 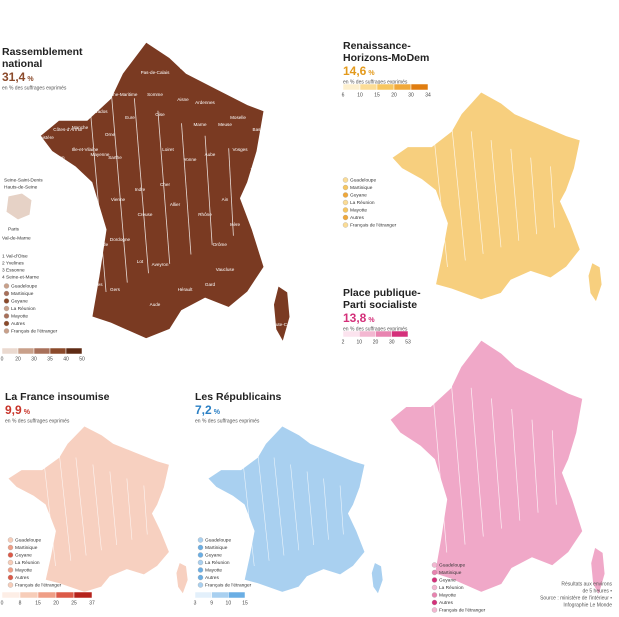 I want to click on department-label: Manche, so click(x=80, y=127).